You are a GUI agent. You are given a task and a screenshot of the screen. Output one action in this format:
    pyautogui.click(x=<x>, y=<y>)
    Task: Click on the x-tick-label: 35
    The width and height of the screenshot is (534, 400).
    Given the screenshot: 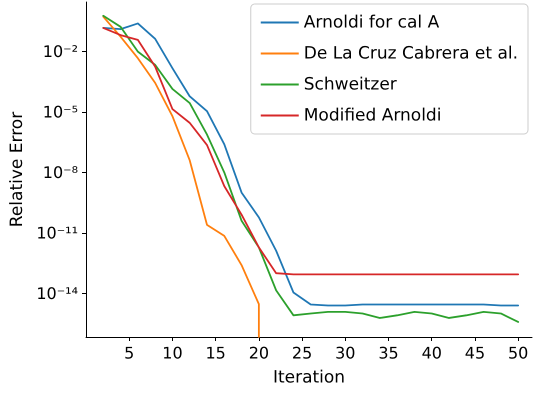 What is the action you would take?
    pyautogui.click(x=388, y=353)
    